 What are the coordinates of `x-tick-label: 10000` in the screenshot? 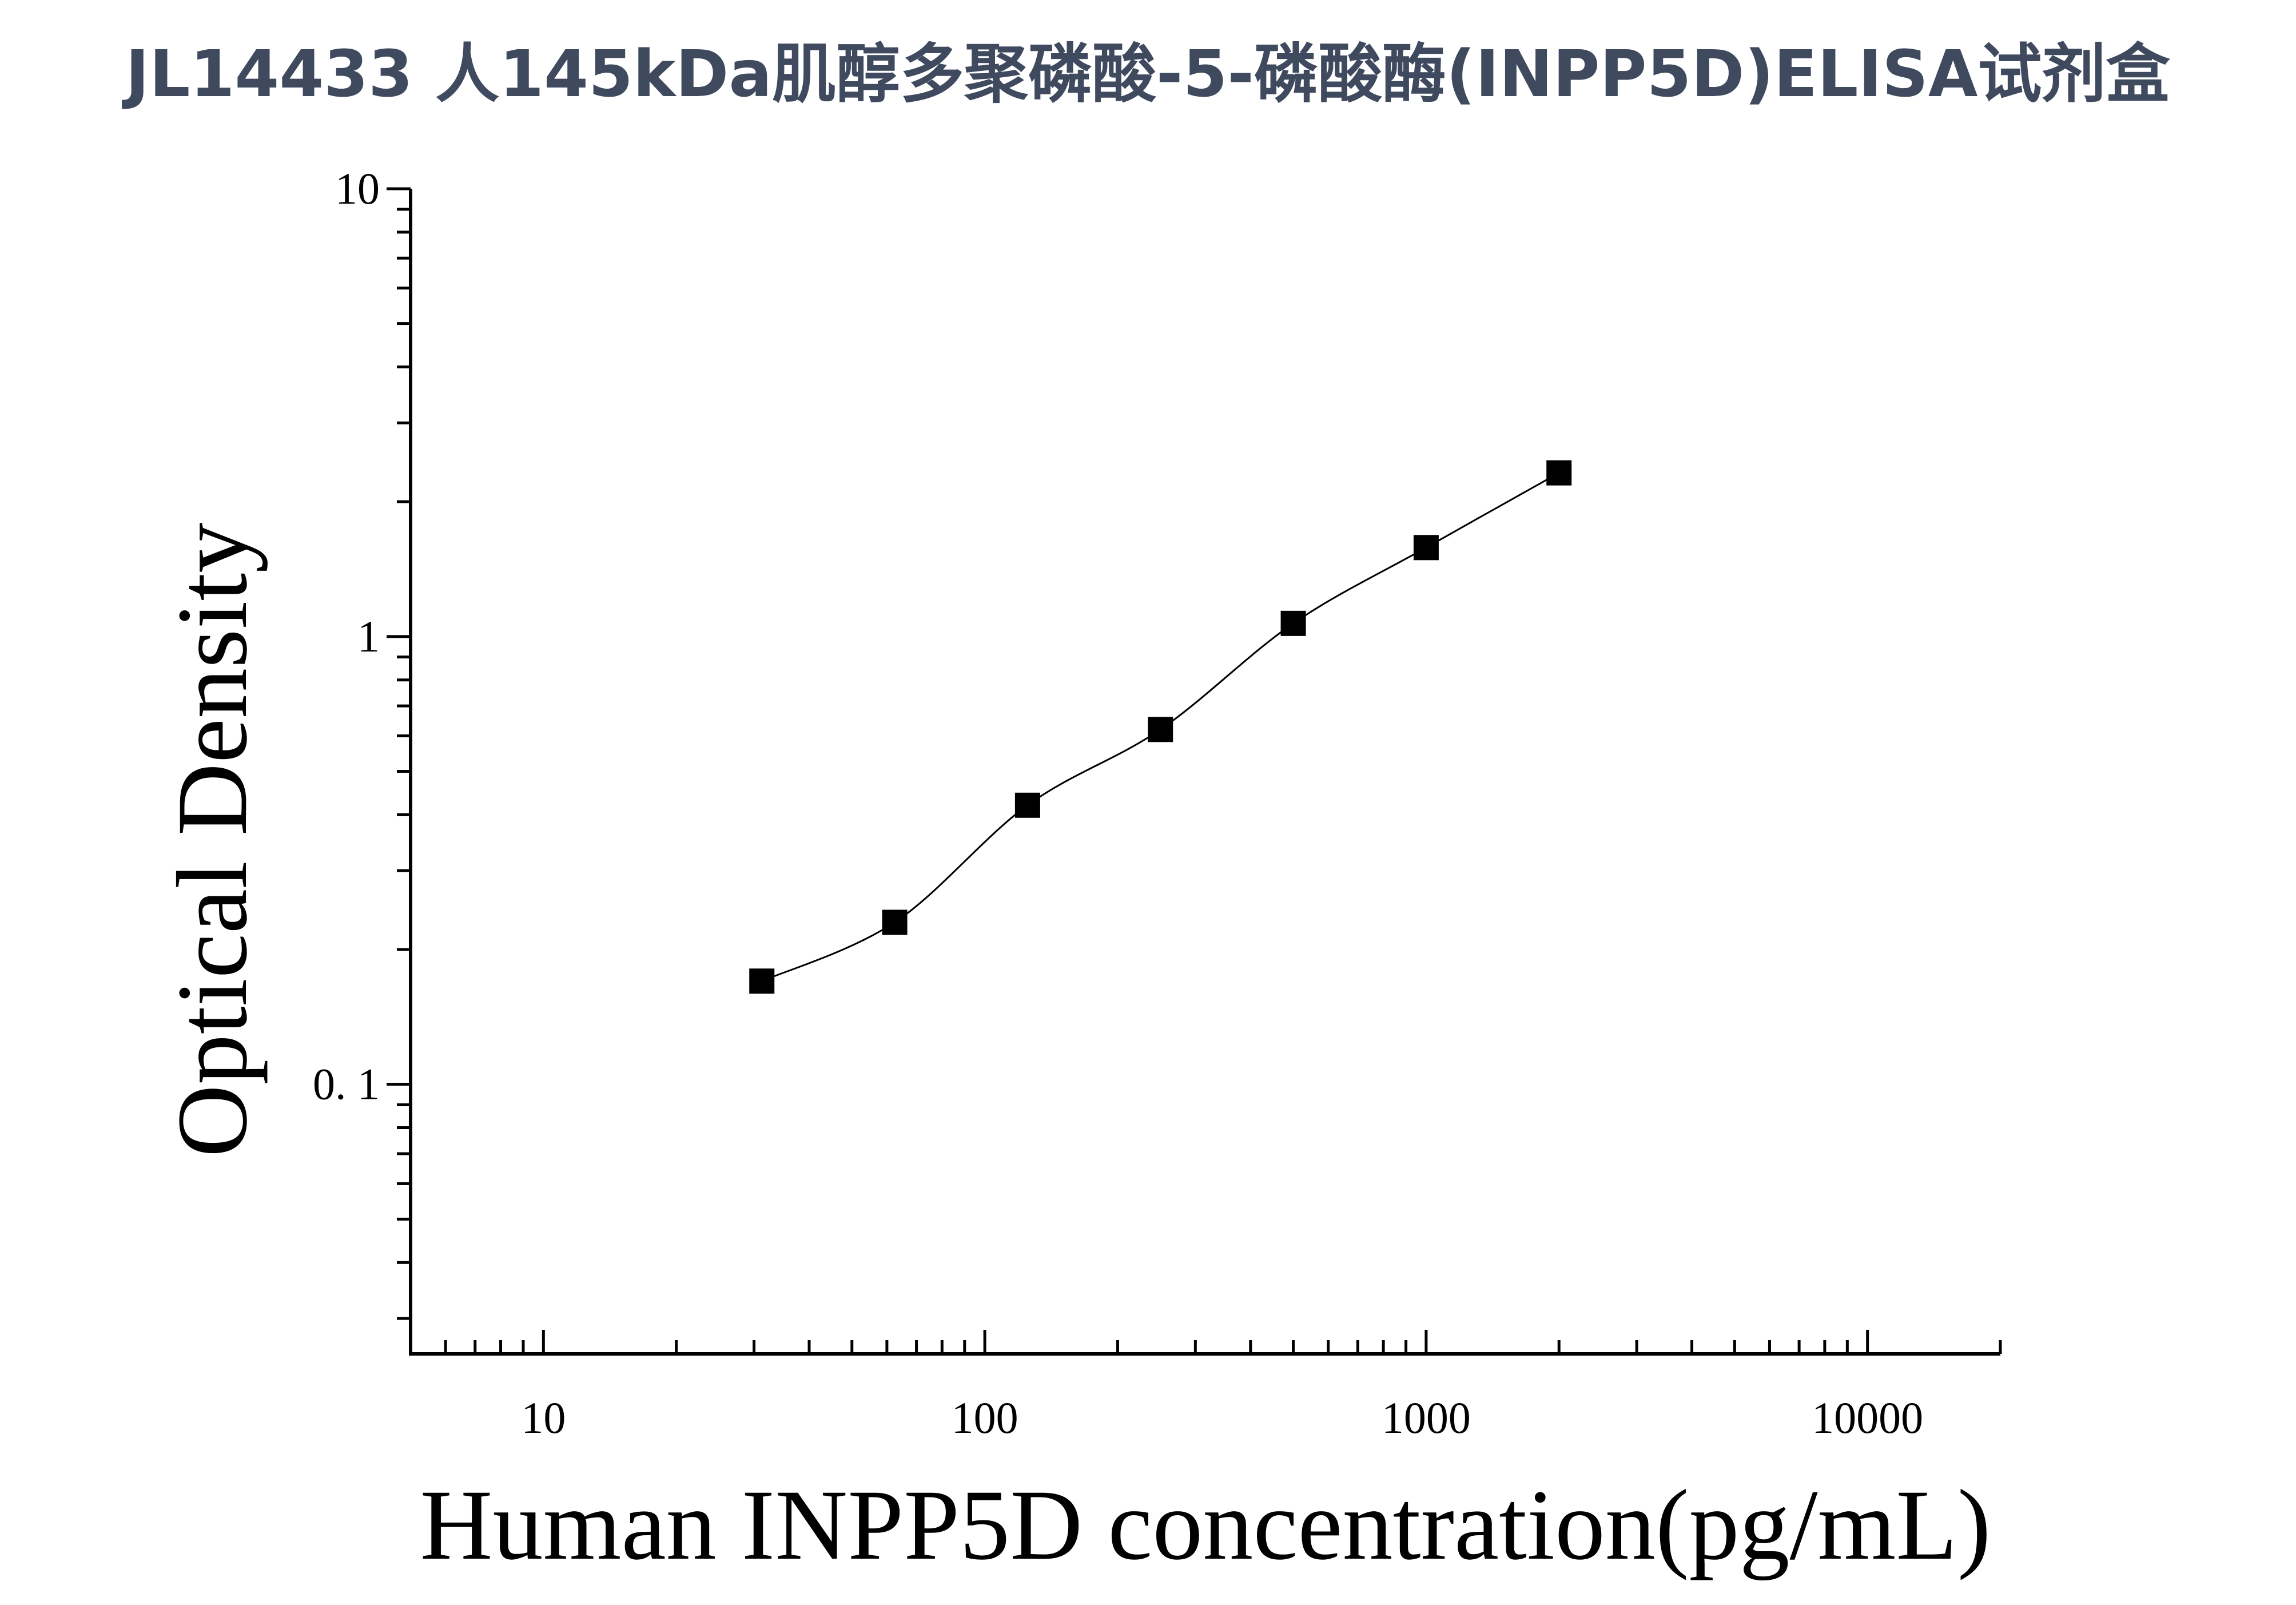 It's located at (1867, 1418).